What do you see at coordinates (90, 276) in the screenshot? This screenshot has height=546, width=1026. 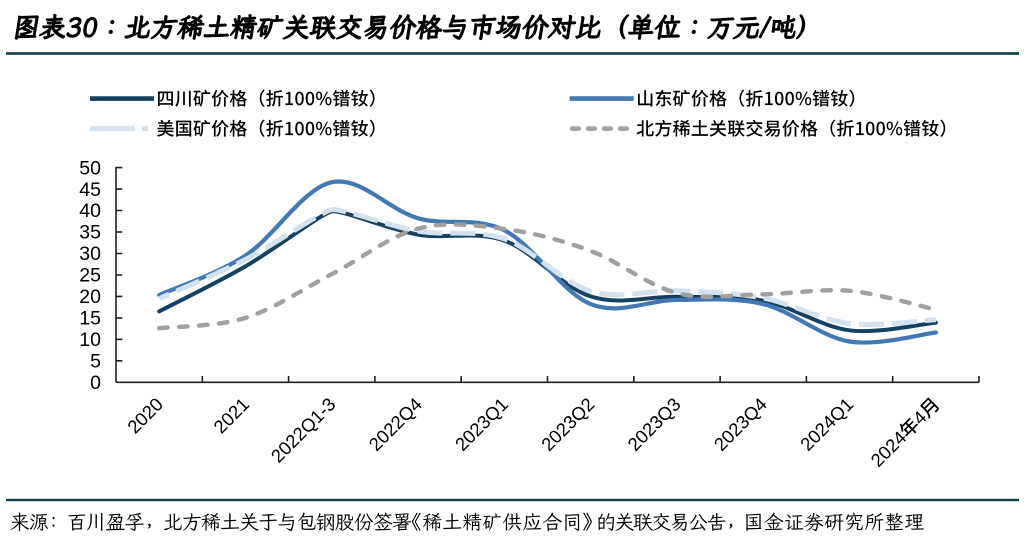 I see `svg-text: 25` at bounding box center [90, 276].